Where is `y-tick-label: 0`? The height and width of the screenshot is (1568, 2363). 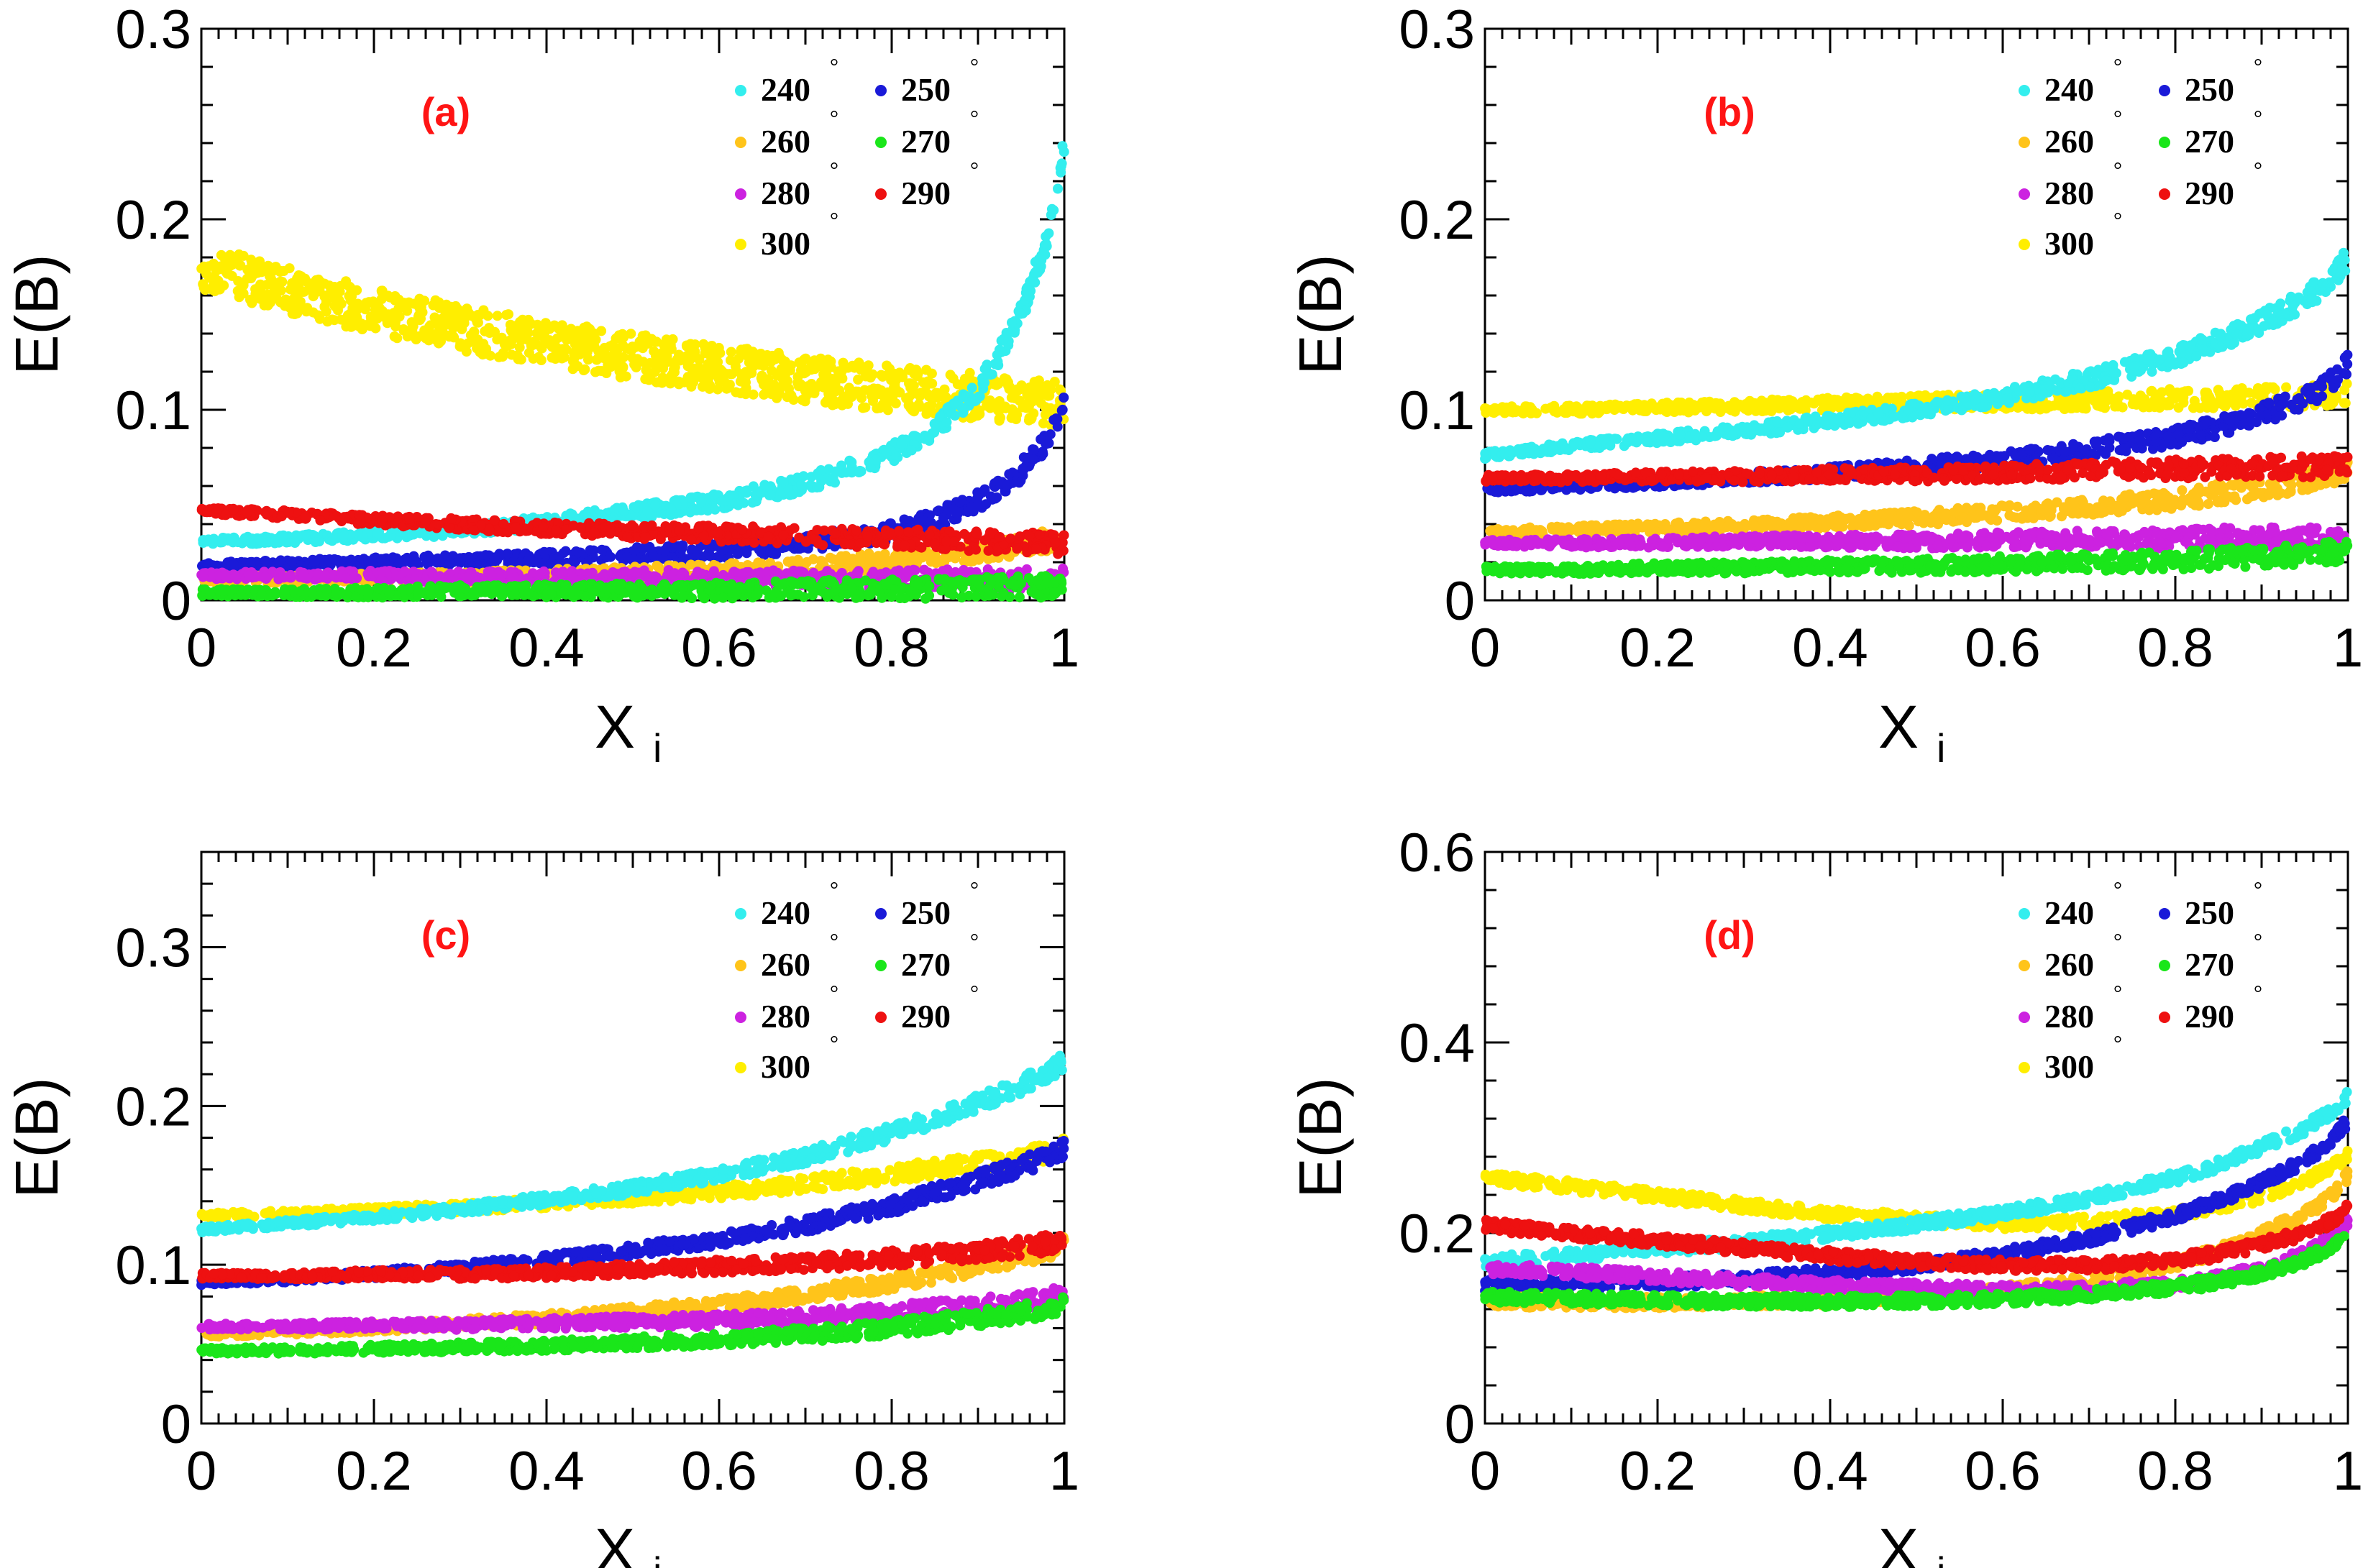
y-tick-label: 0 is located at coordinates (176, 601).